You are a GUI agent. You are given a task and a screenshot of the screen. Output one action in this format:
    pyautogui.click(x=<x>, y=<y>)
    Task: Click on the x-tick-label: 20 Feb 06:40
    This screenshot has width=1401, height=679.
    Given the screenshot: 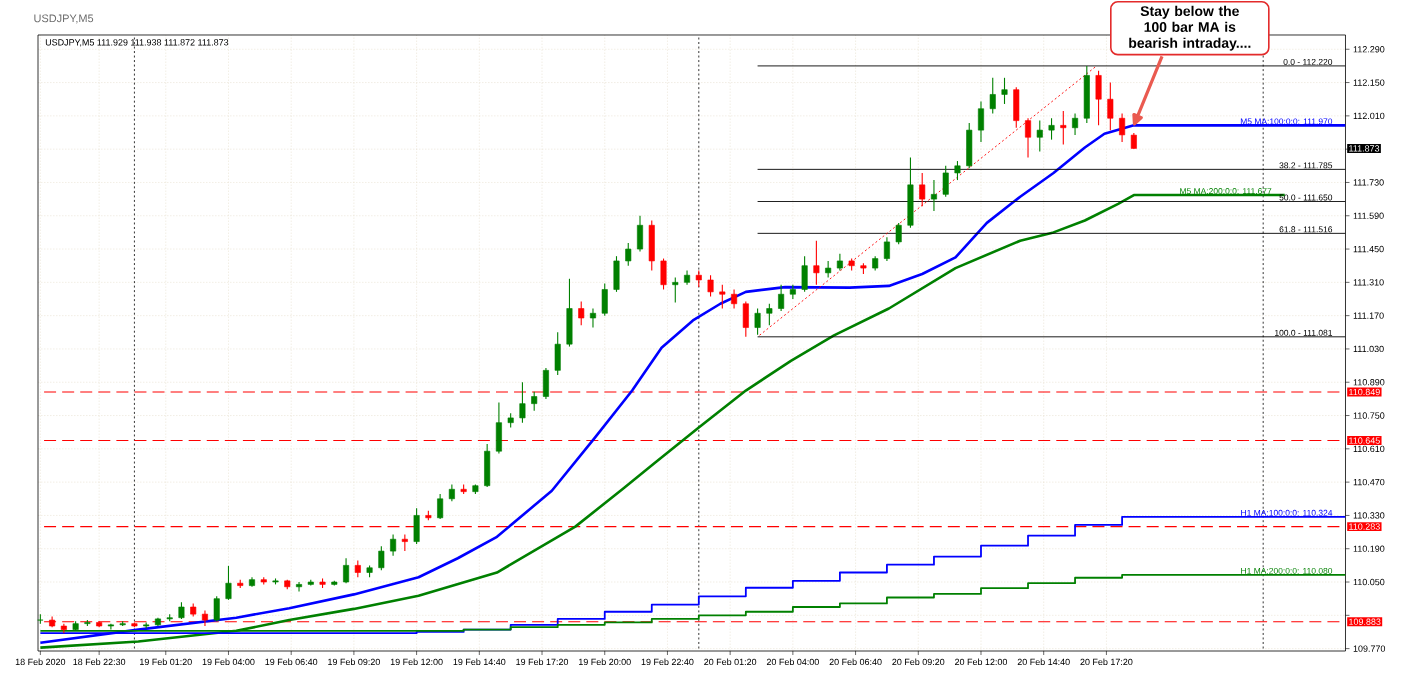 What is the action you would take?
    pyautogui.click(x=855, y=662)
    